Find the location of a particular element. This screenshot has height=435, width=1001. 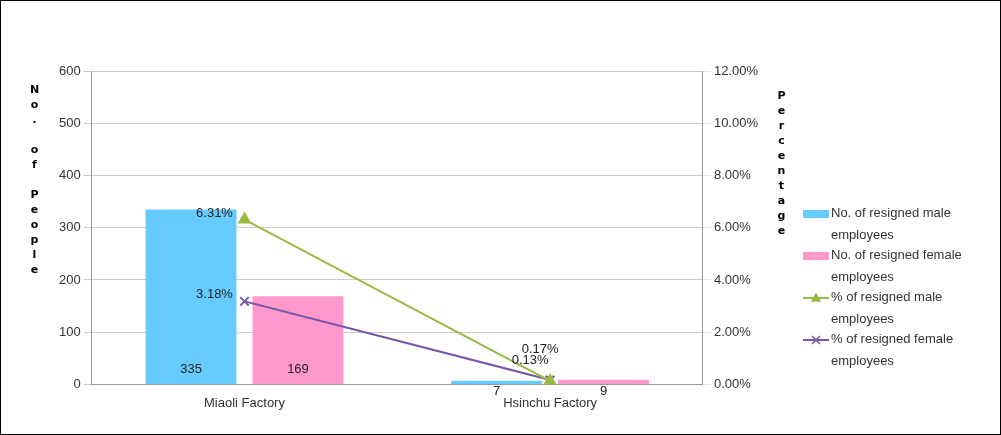

y-tick-label: 600 is located at coordinates (69, 70).